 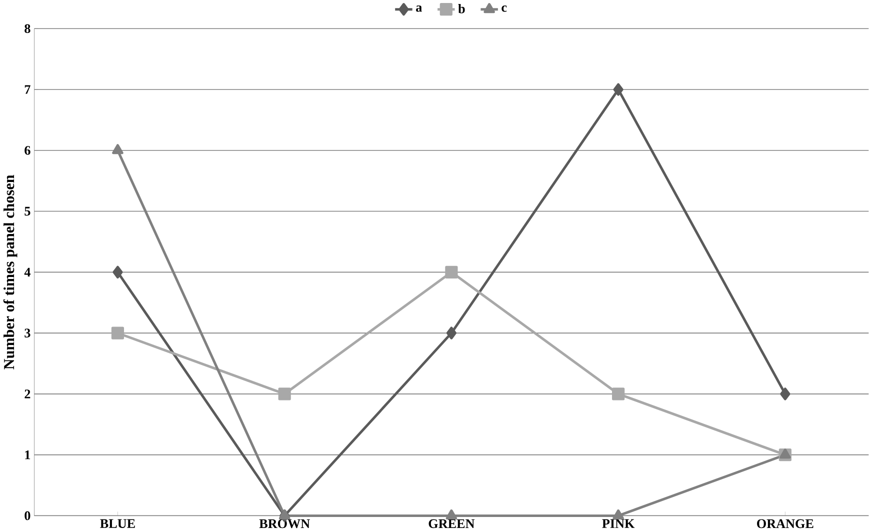 What do you see at coordinates (27, 333) in the screenshot?
I see `y-tick-label: 3` at bounding box center [27, 333].